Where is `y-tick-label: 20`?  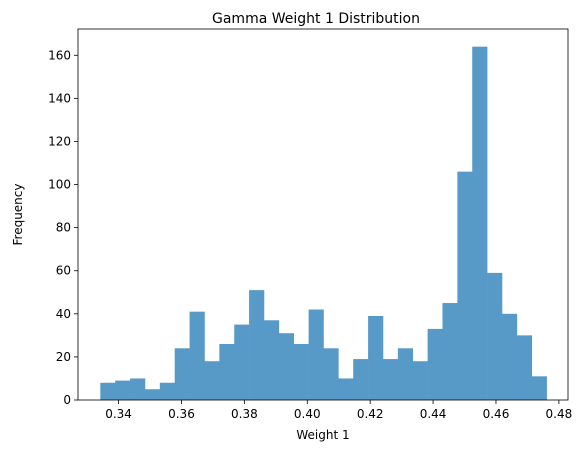
y-tick-label: 20 is located at coordinates (63, 357).